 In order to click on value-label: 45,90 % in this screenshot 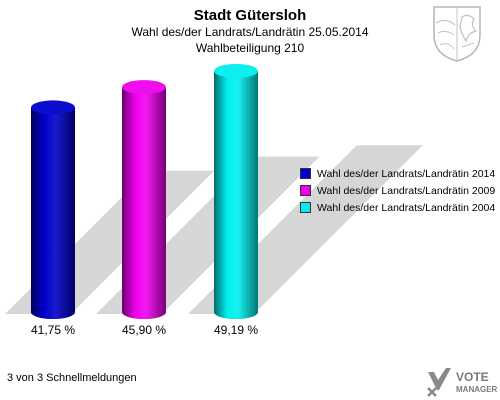, I will do `click(144, 330)`.